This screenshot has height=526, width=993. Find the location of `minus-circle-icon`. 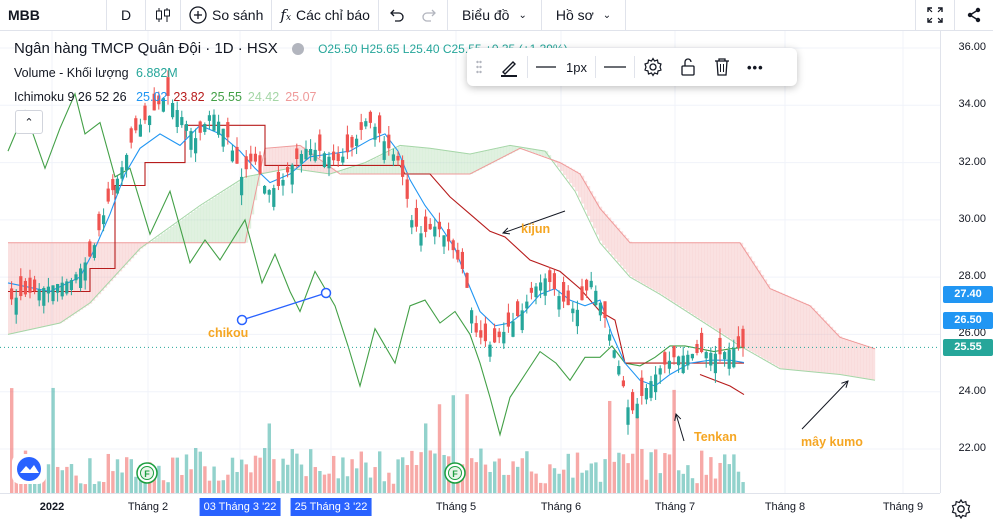

minus-circle-icon is located at coordinates (297, 49).